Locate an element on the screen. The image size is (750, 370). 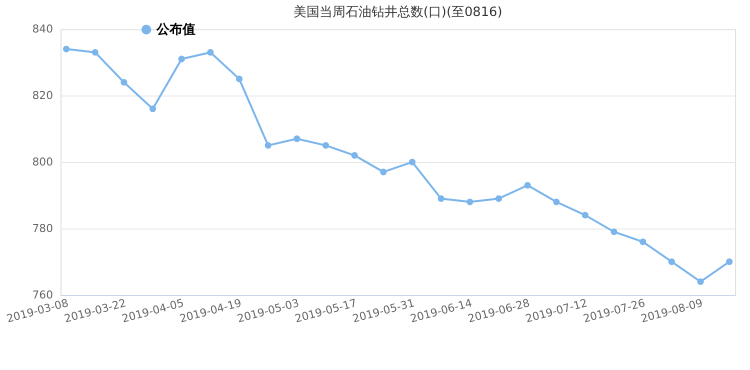
y-tick-label: 840 is located at coordinates (43, 29).